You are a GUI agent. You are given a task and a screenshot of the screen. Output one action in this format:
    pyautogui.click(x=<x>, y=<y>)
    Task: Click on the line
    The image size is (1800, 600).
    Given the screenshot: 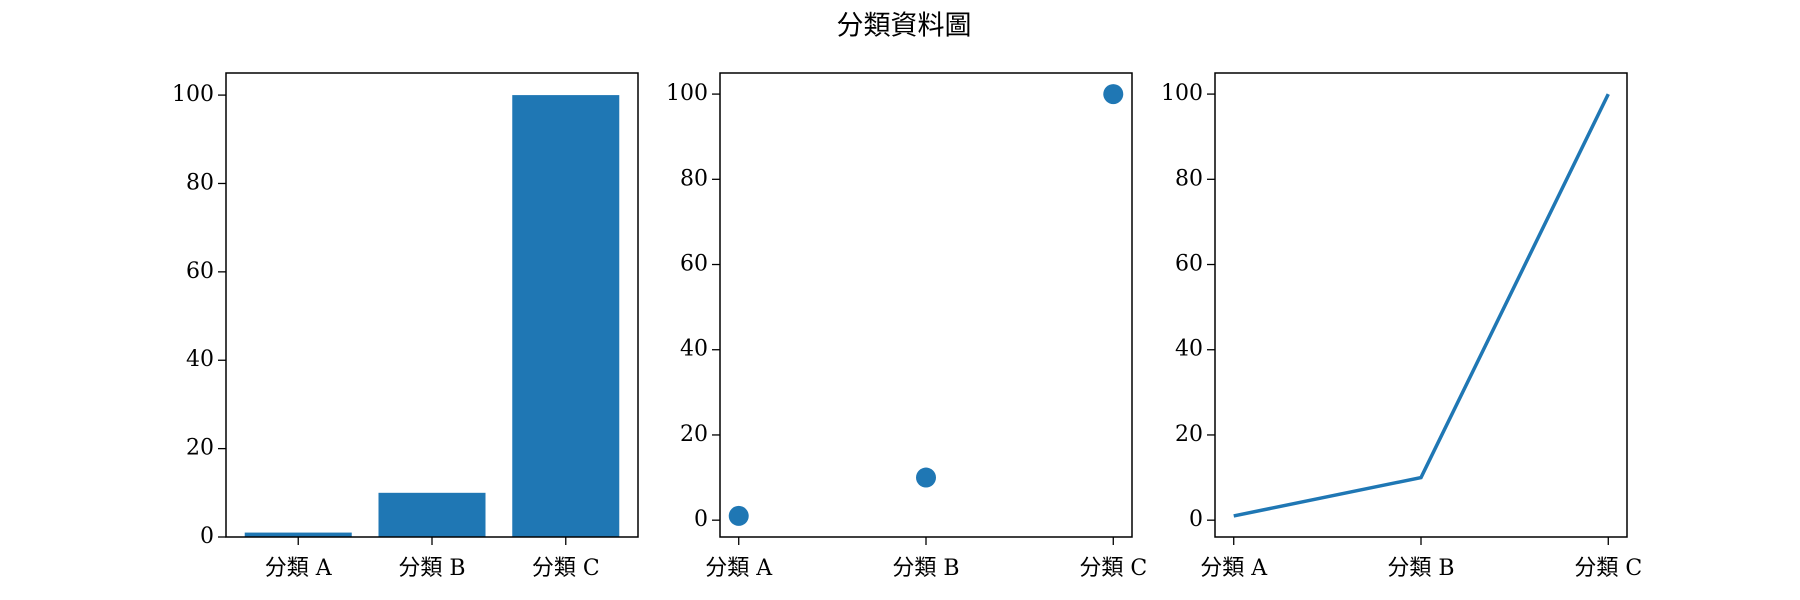 What is the action you would take?
    pyautogui.click(x=1421, y=305)
    